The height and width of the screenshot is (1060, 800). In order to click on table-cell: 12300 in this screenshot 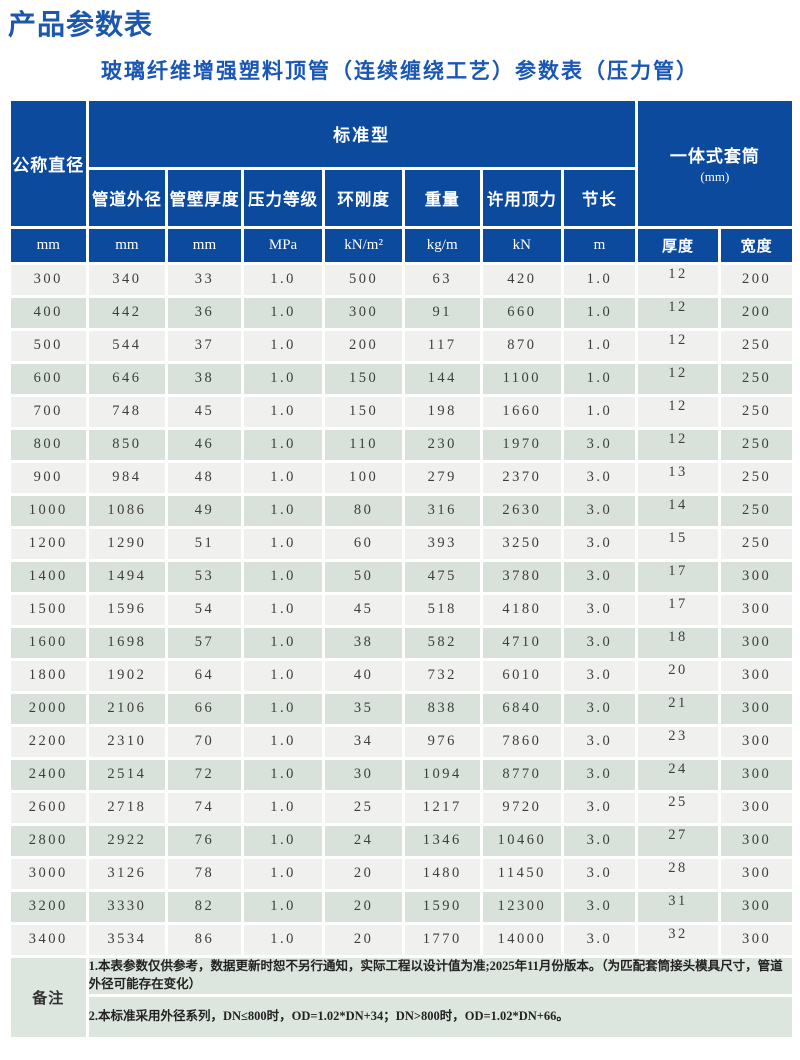, I will do `click(522, 906)`.